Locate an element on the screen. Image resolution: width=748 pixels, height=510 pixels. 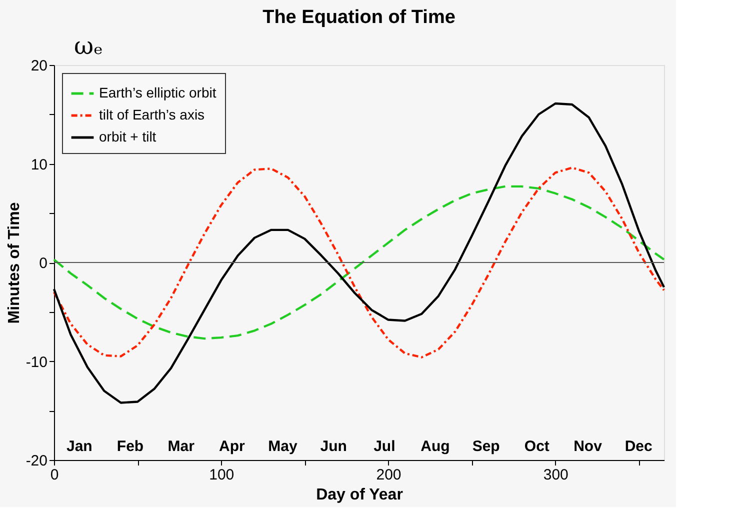
x-tick-label: 300 is located at coordinates (555, 475).